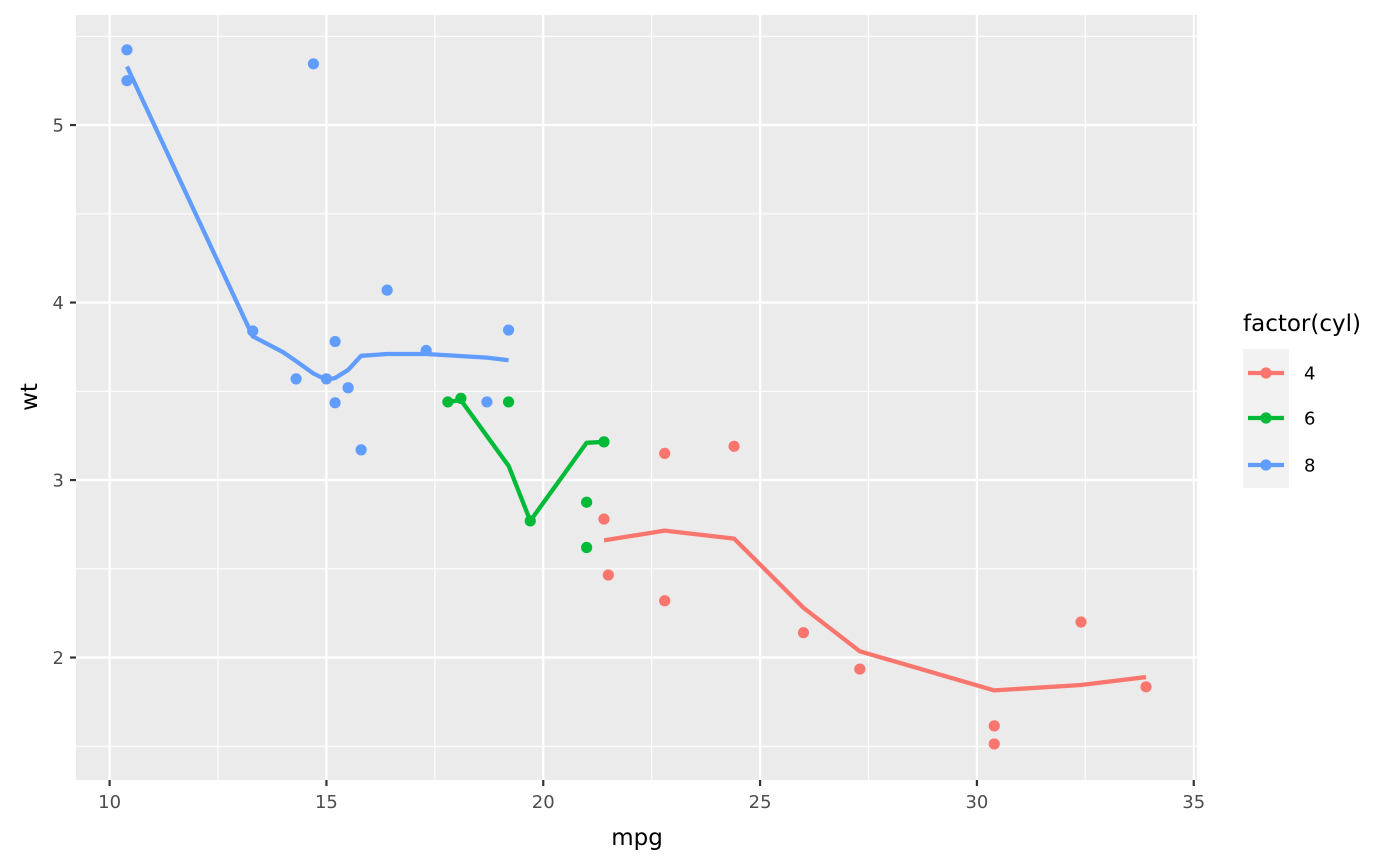 The height and width of the screenshot is (866, 1400). What do you see at coordinates (58, 126) in the screenshot?
I see `y-tick-label: 5` at bounding box center [58, 126].